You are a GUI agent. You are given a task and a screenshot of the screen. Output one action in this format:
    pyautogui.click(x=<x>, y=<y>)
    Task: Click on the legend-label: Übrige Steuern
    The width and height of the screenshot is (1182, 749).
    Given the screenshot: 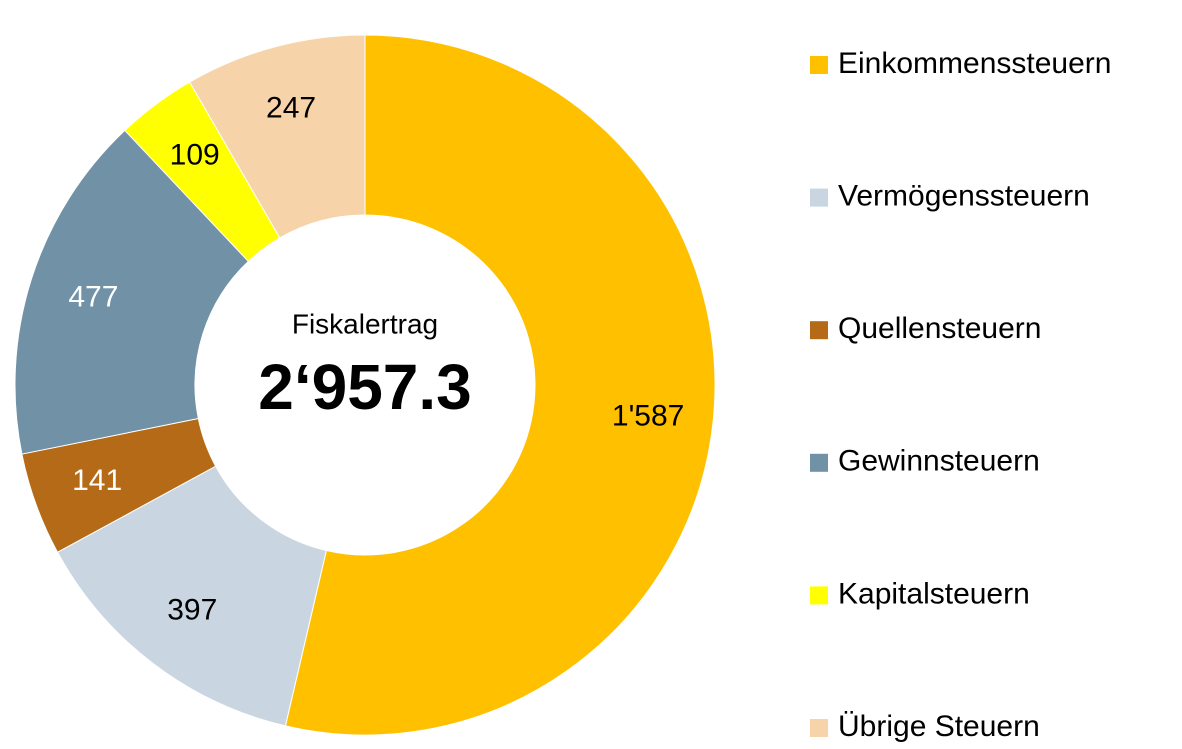 What is the action you would take?
    pyautogui.click(x=939, y=726)
    